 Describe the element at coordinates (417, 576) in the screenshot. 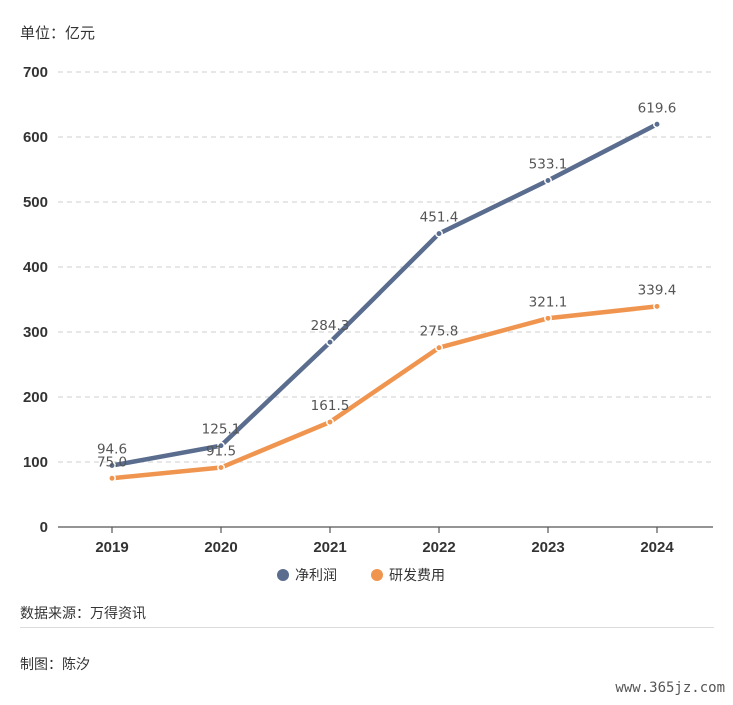

I see `legend-item-label: 研发费用` at that location.